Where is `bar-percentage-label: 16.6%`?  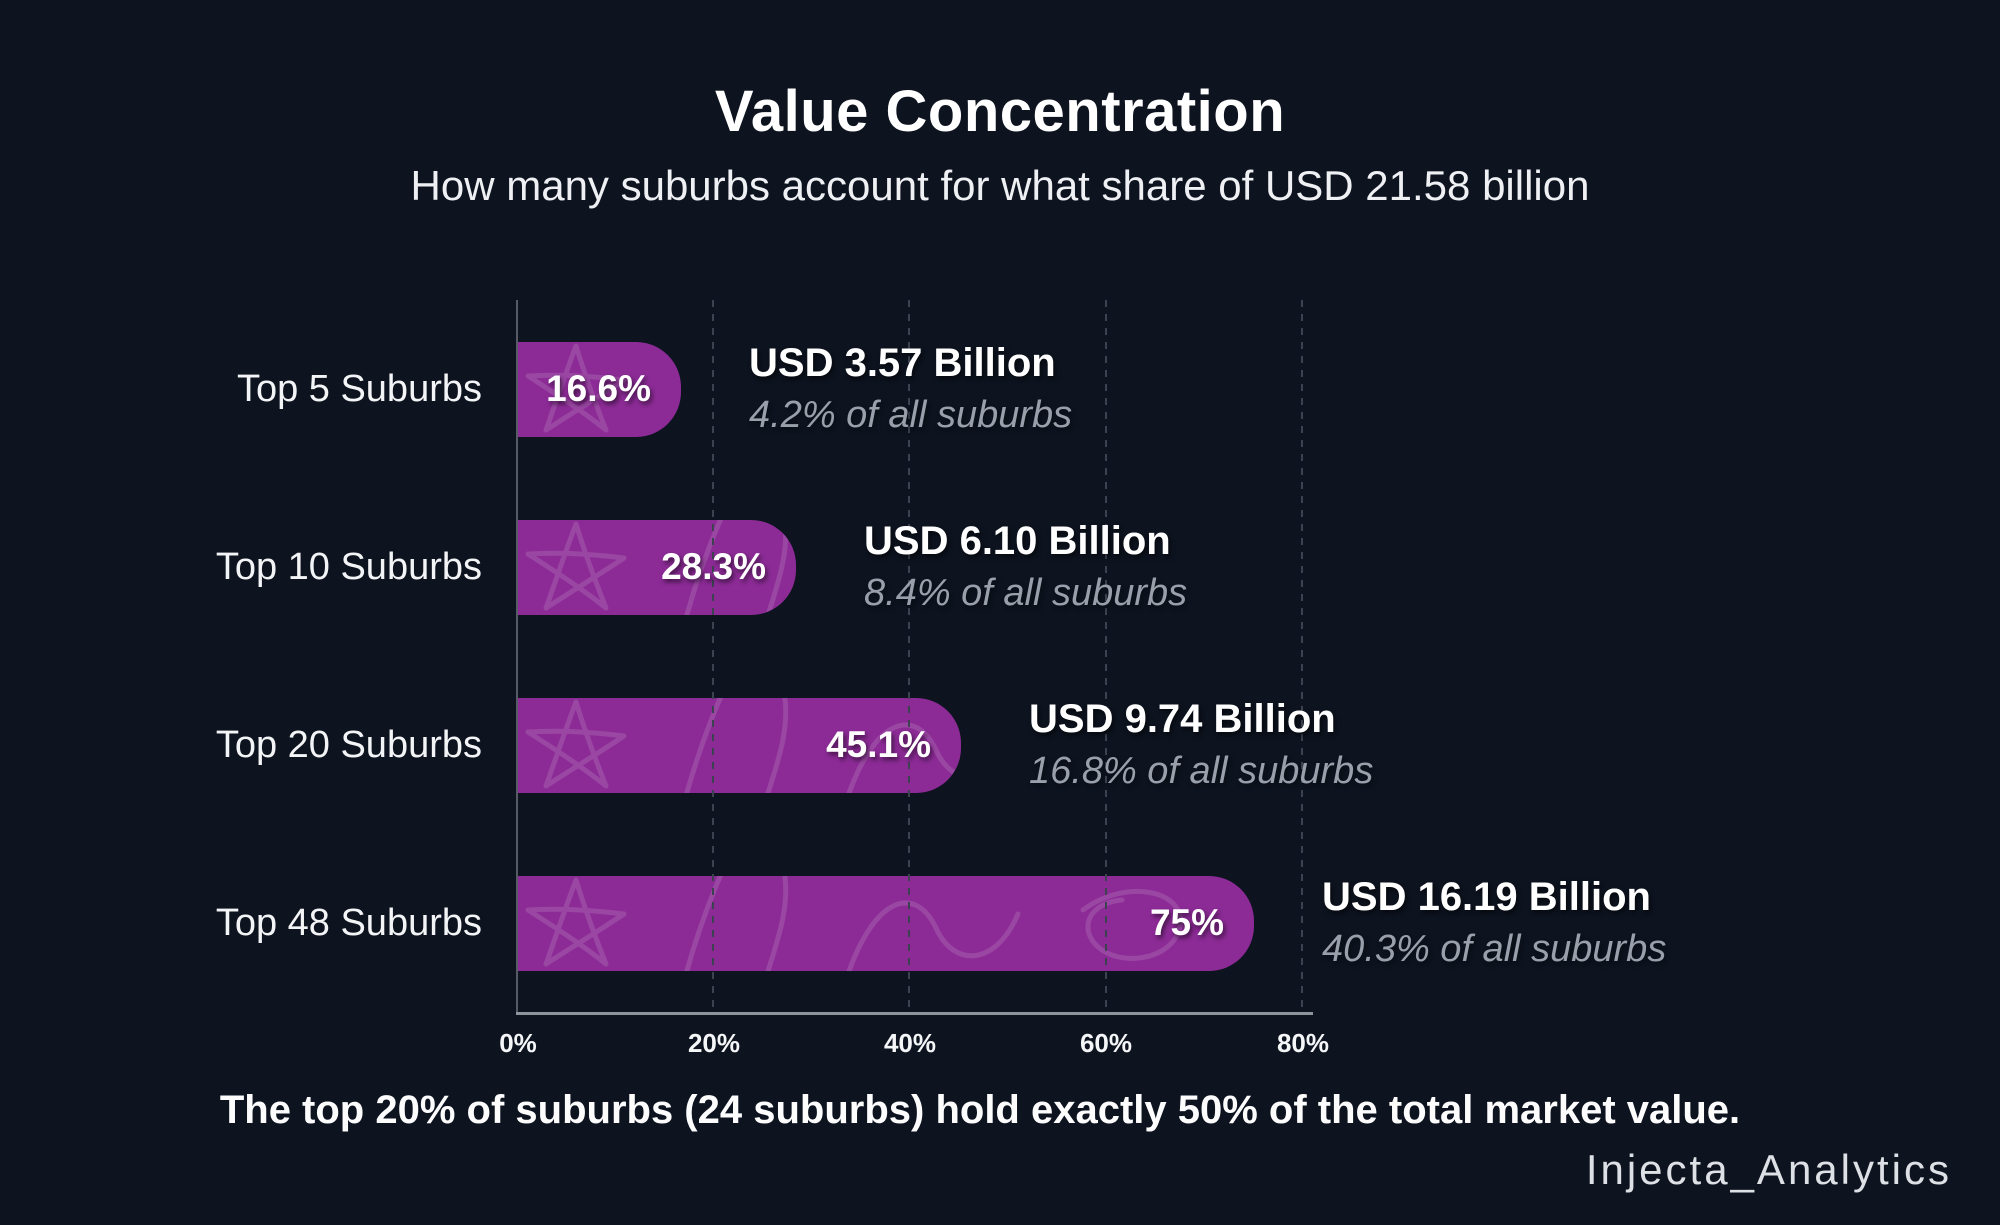
bar-percentage-label: 16.6% is located at coordinates (598, 388).